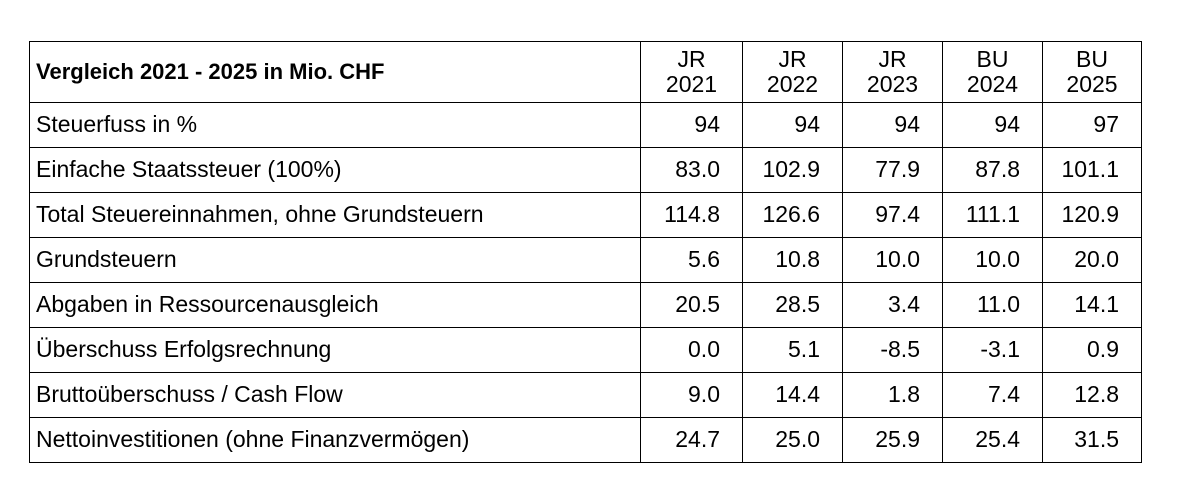 The image size is (1189, 500). What do you see at coordinates (792, 350) in the screenshot?
I see `table-cell: 5.1` at bounding box center [792, 350].